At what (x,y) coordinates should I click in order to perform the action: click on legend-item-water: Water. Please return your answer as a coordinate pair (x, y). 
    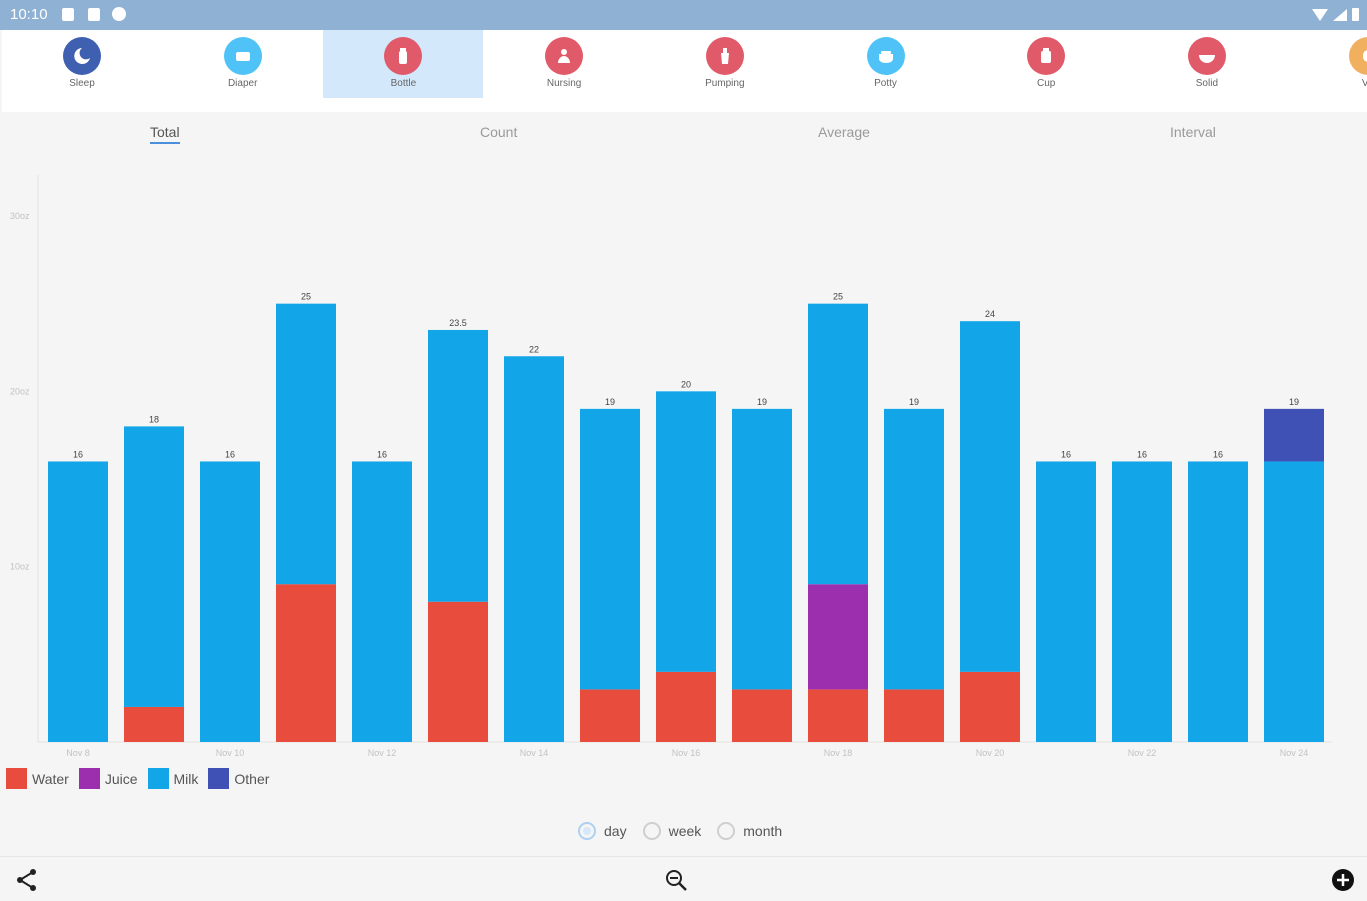
    Looking at the image, I should click on (37, 778).